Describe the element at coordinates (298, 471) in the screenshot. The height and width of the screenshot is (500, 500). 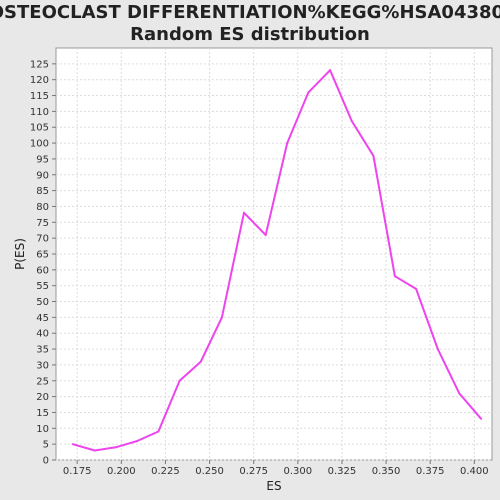
I see `x-tick-label: 0.300` at that location.